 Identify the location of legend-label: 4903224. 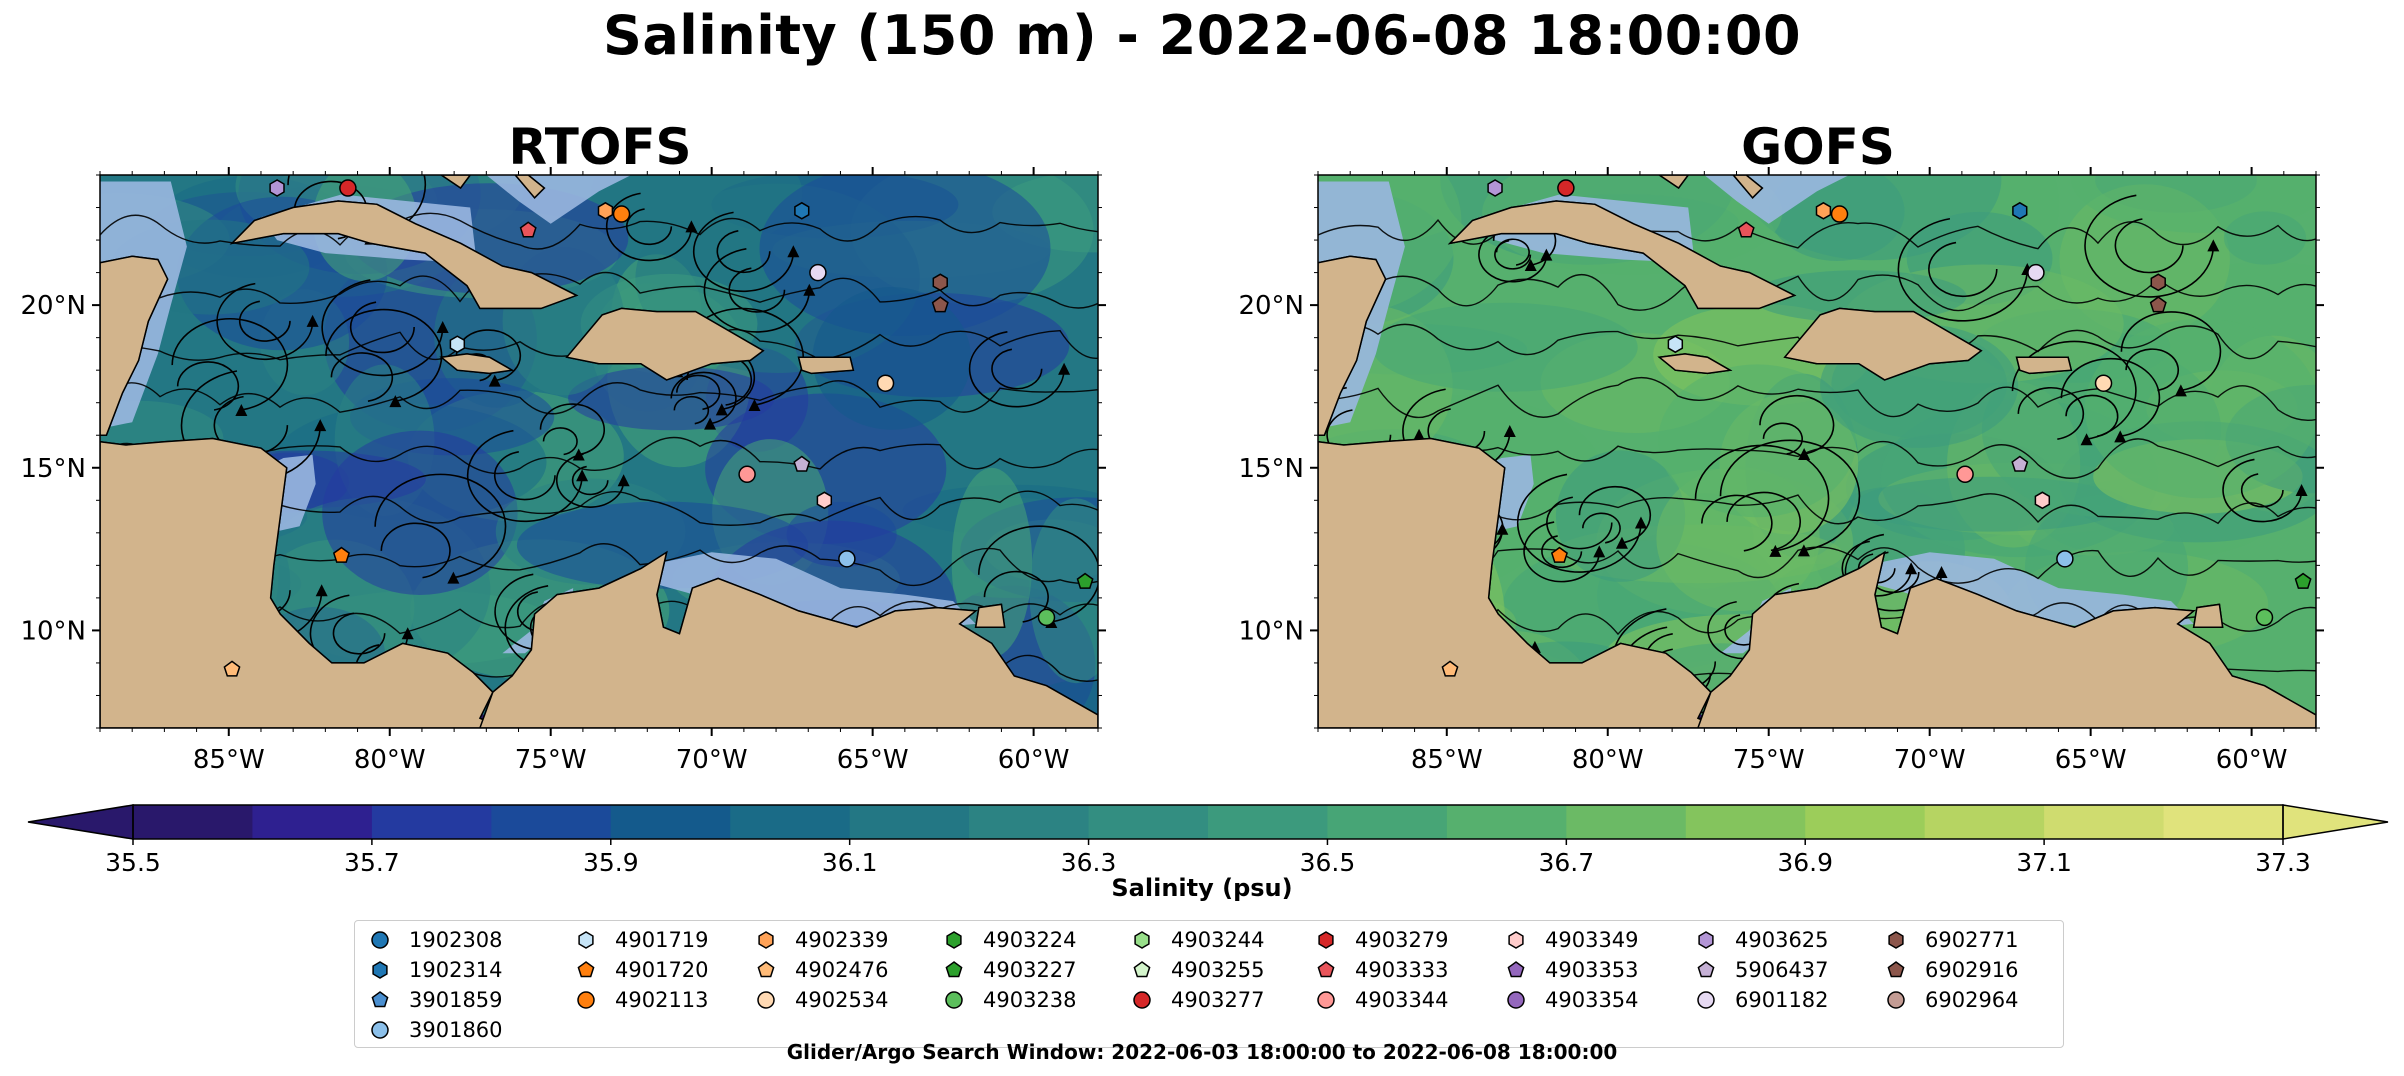
(1030, 940).